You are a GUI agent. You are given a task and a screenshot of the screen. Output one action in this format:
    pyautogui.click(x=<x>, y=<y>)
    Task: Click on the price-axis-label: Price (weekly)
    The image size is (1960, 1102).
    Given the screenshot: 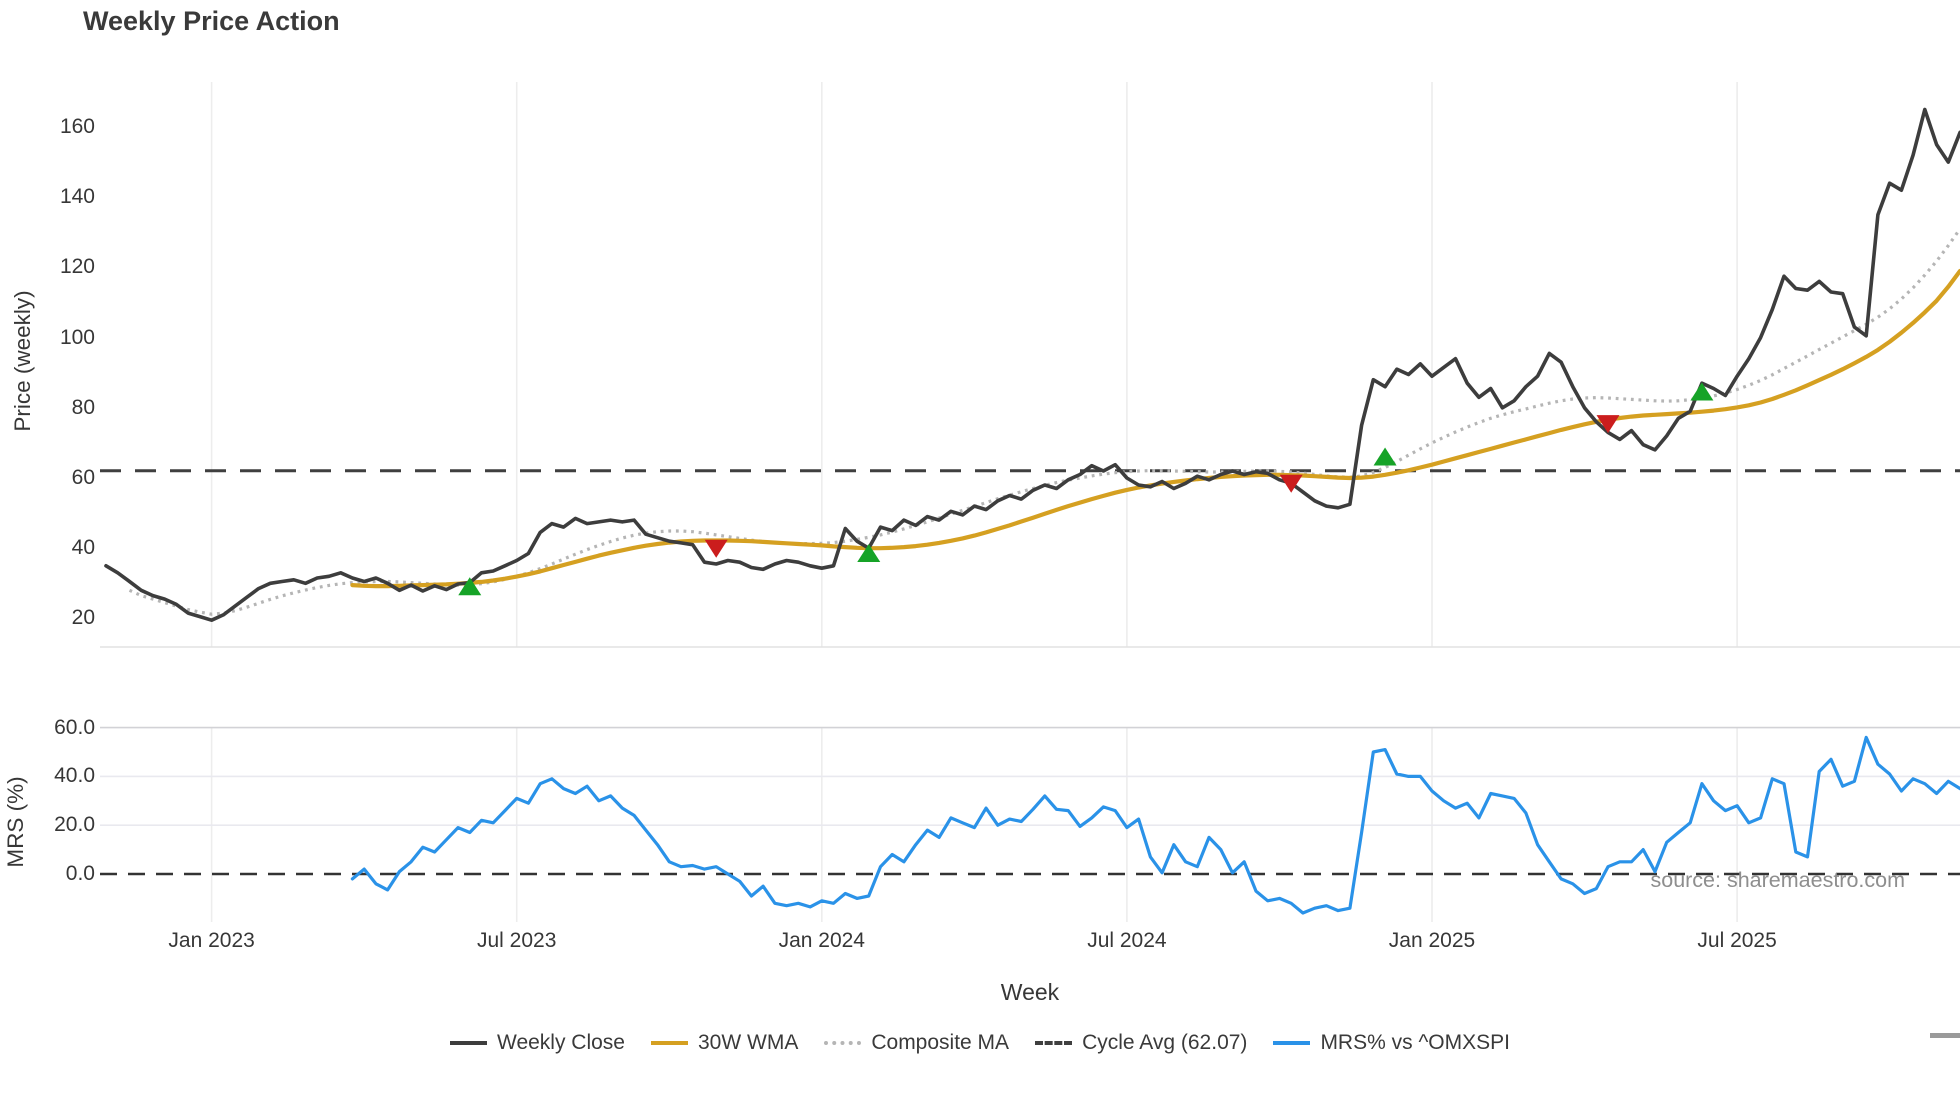 What is the action you would take?
    pyautogui.click(x=22, y=361)
    